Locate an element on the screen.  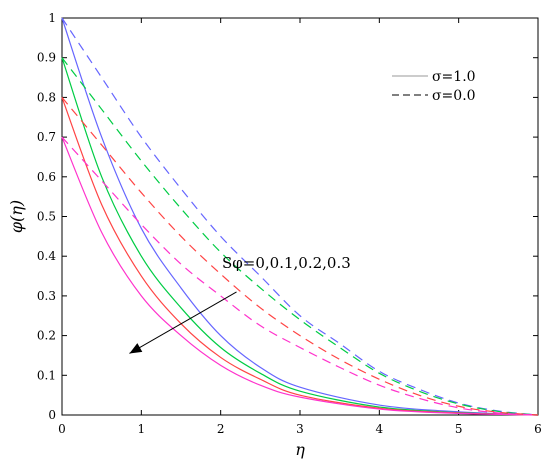
x-tick-label: 5 is located at coordinates (459, 429).